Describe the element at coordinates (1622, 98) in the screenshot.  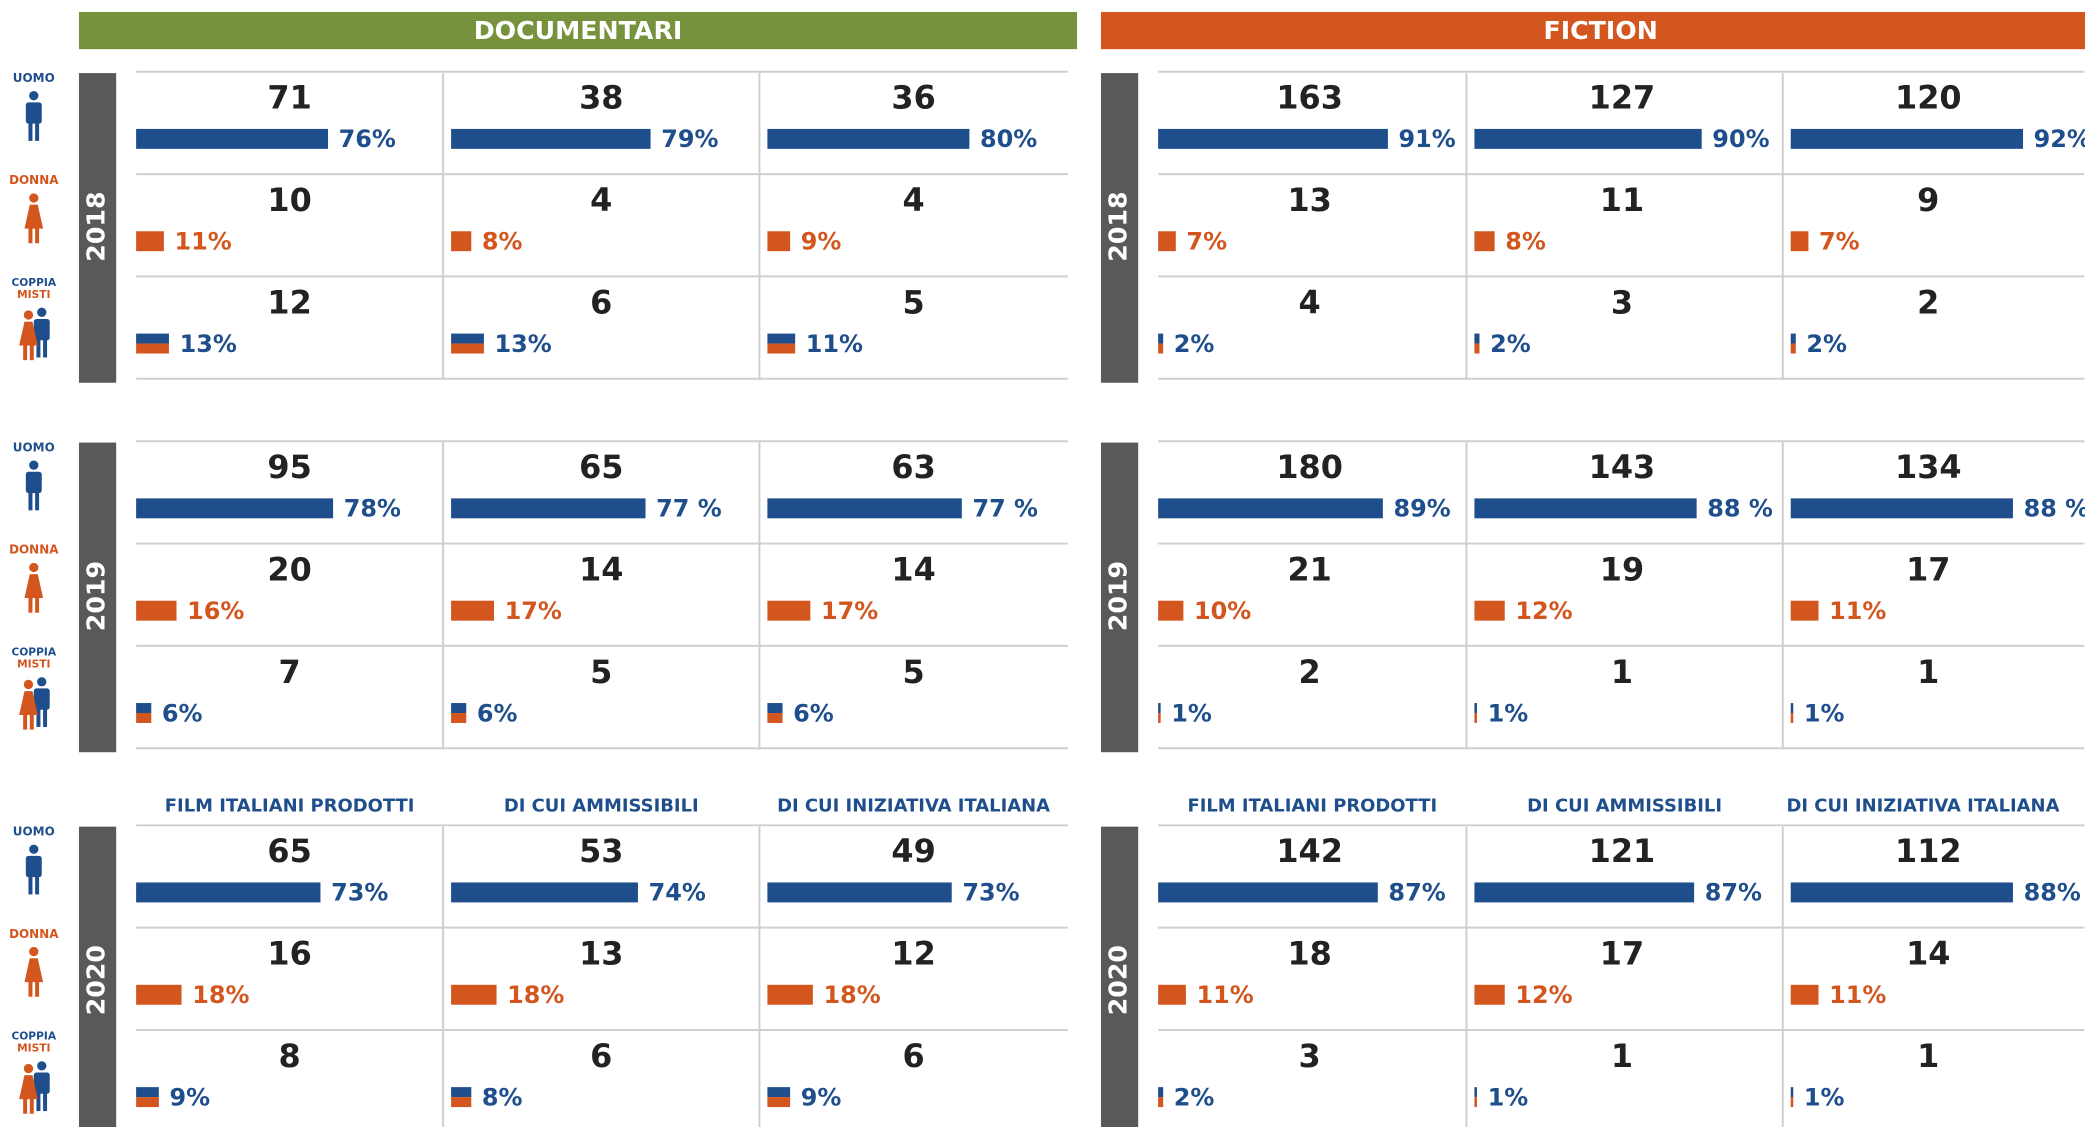
I see `count: 127` at that location.